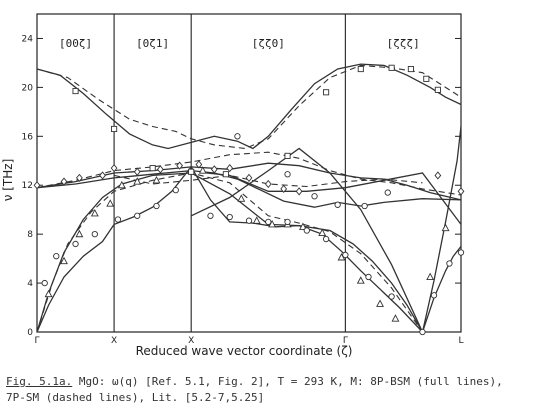 The height and width of the screenshot is (420, 551). Describe the element at coordinates (30, 284) in the screenshot. I see `y-tick-label: 4` at that location.